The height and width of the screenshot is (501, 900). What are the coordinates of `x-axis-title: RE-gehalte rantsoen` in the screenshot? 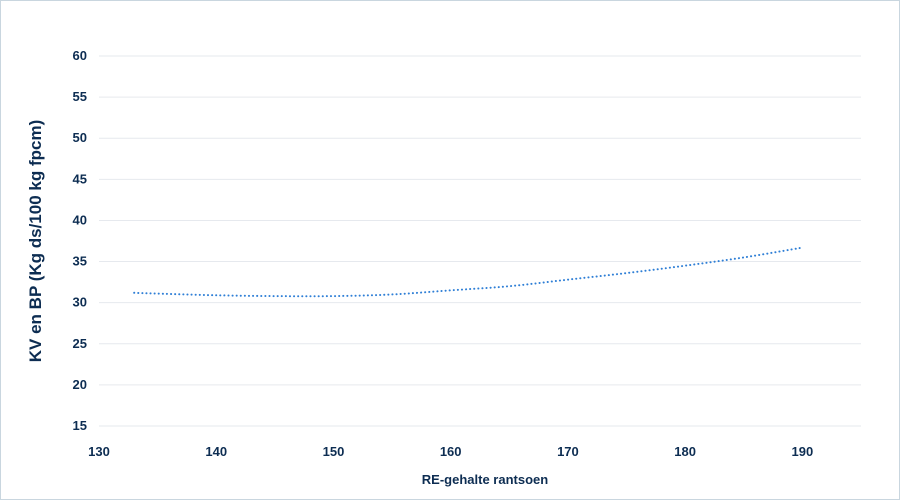 It's located at (485, 479).